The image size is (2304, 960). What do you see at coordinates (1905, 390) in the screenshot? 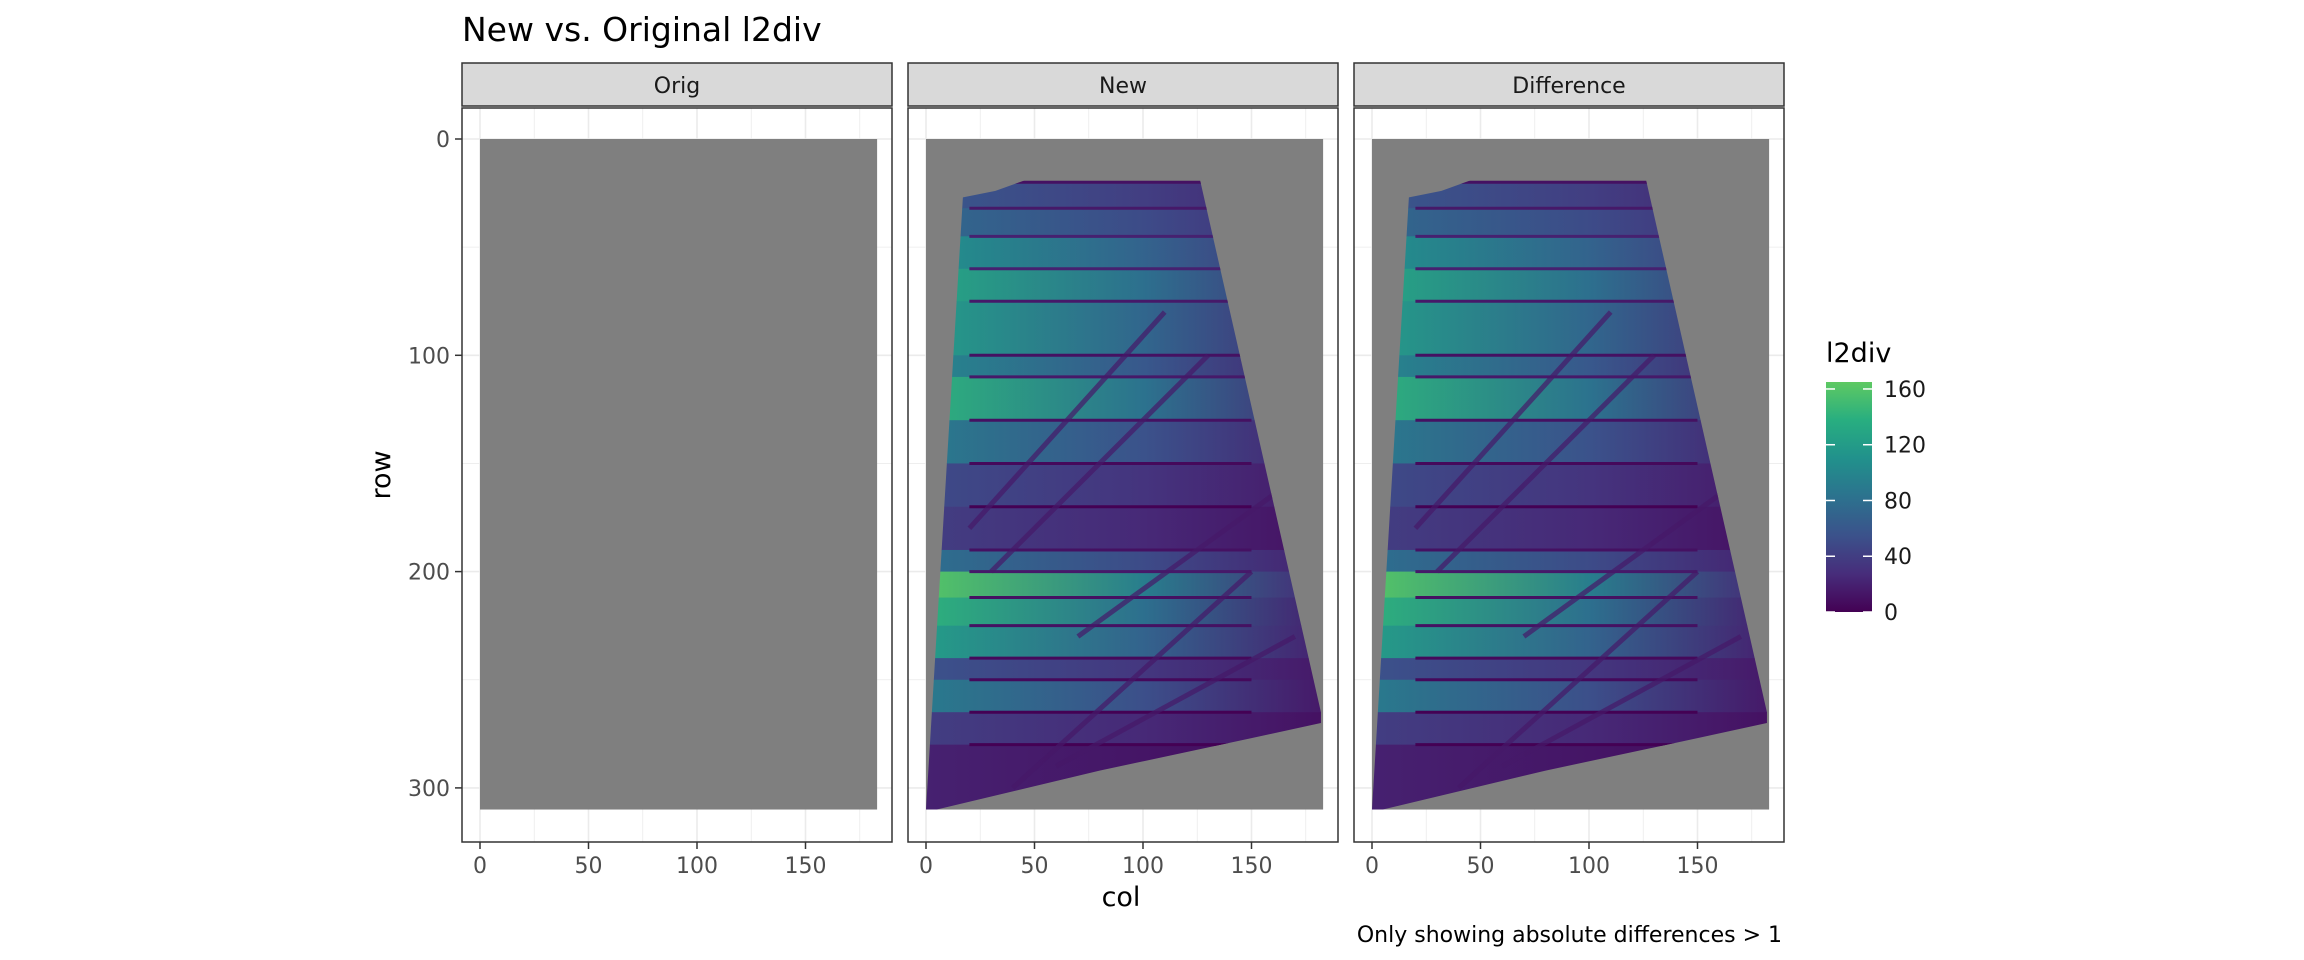
I see `legend-tick-label: 160` at bounding box center [1905, 390].